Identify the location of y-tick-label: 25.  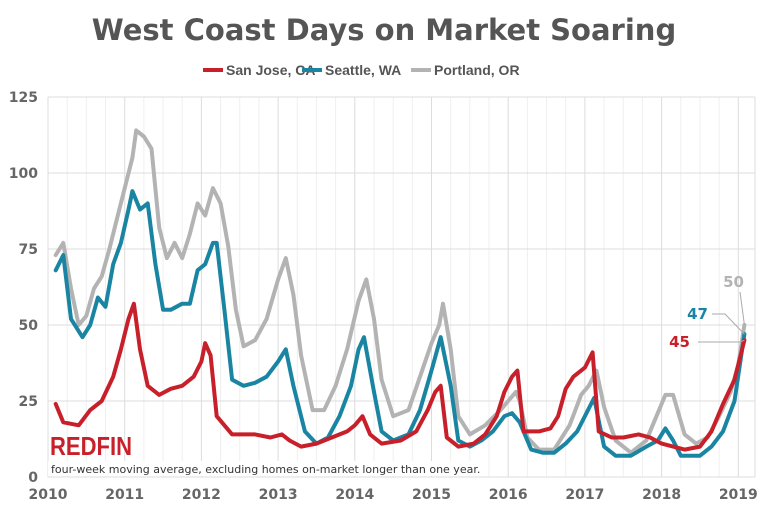
(28, 402).